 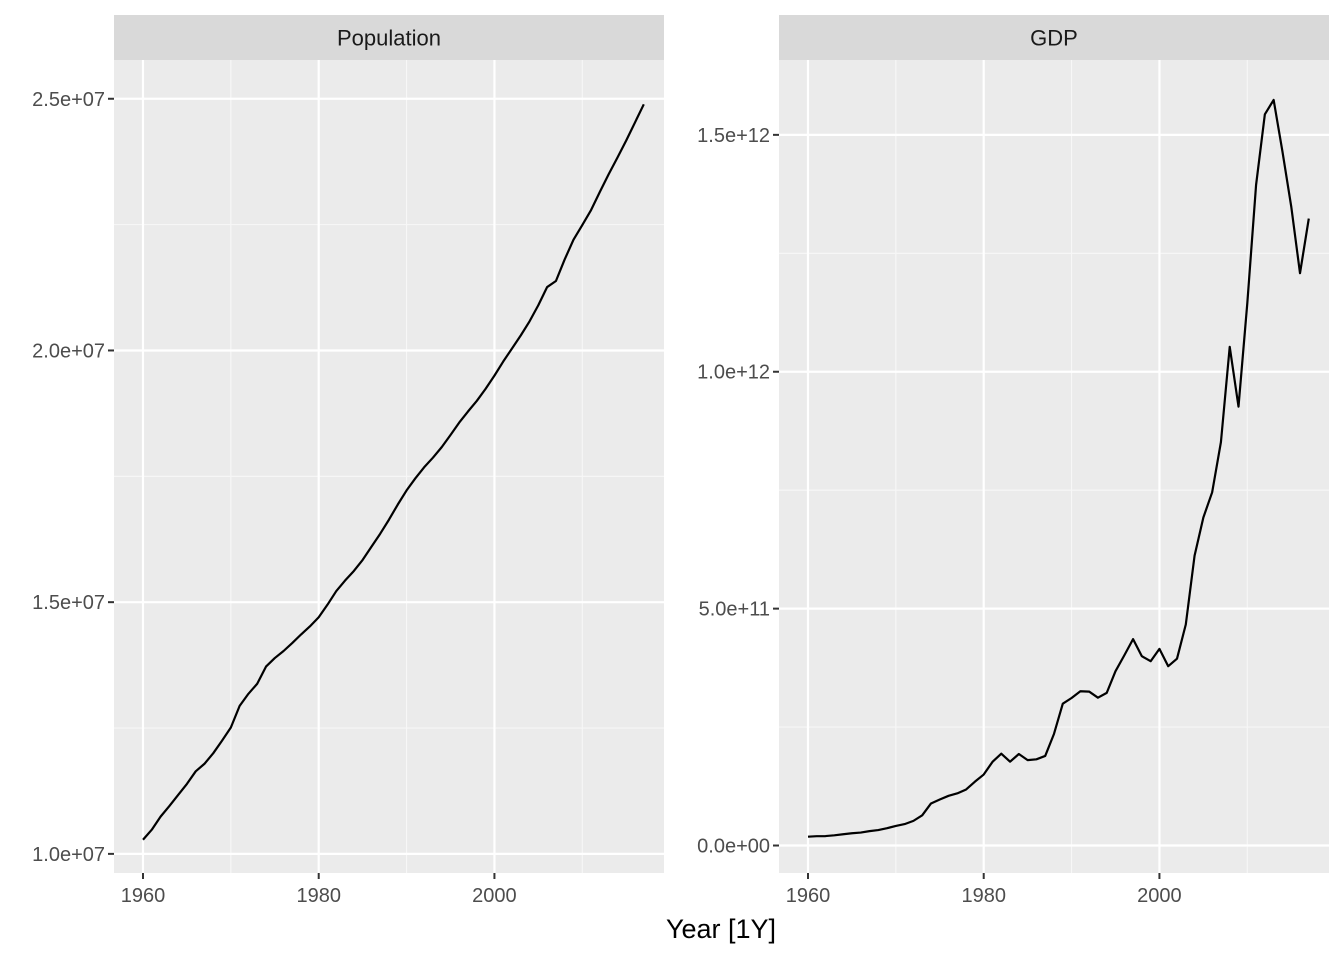 I want to click on population-x-tick-label: 1980, so click(x=318, y=896).